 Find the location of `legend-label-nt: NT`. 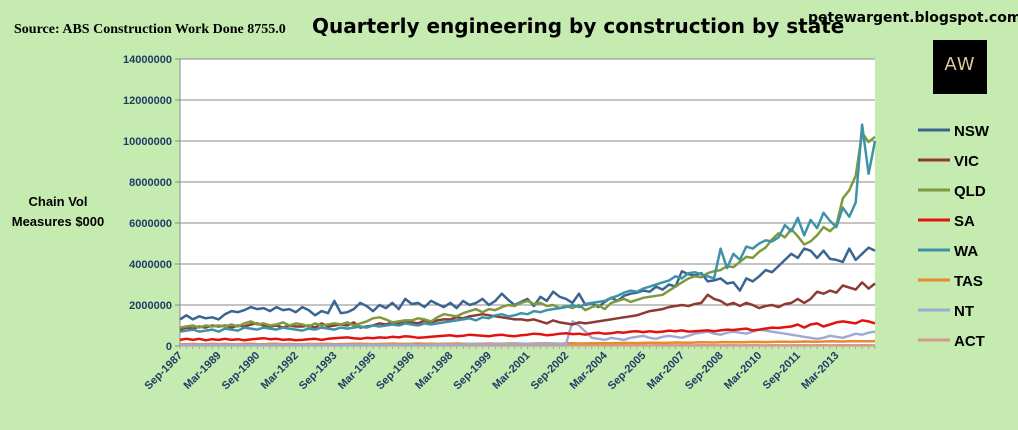

legend-label-nt: NT is located at coordinates (964, 311).